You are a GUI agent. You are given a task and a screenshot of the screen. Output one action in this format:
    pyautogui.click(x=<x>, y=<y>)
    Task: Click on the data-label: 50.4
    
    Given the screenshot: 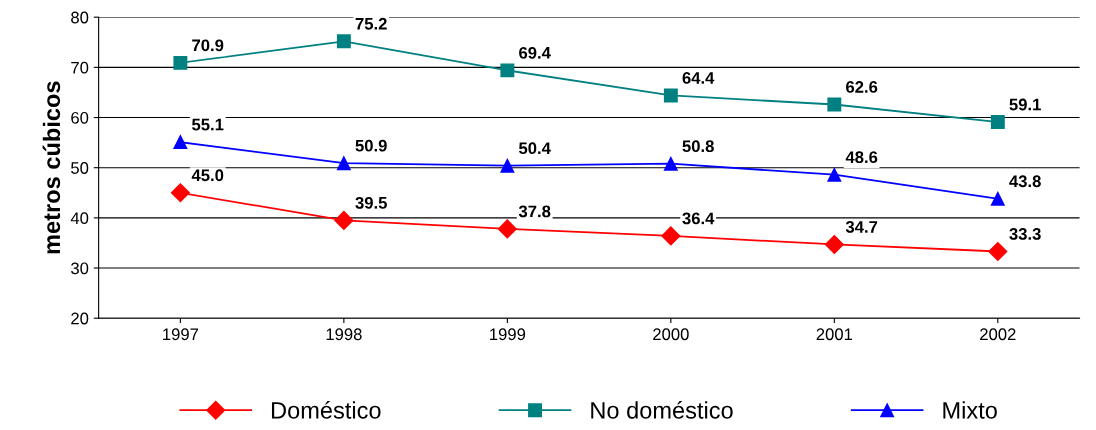 What is the action you would take?
    pyautogui.click(x=534, y=148)
    